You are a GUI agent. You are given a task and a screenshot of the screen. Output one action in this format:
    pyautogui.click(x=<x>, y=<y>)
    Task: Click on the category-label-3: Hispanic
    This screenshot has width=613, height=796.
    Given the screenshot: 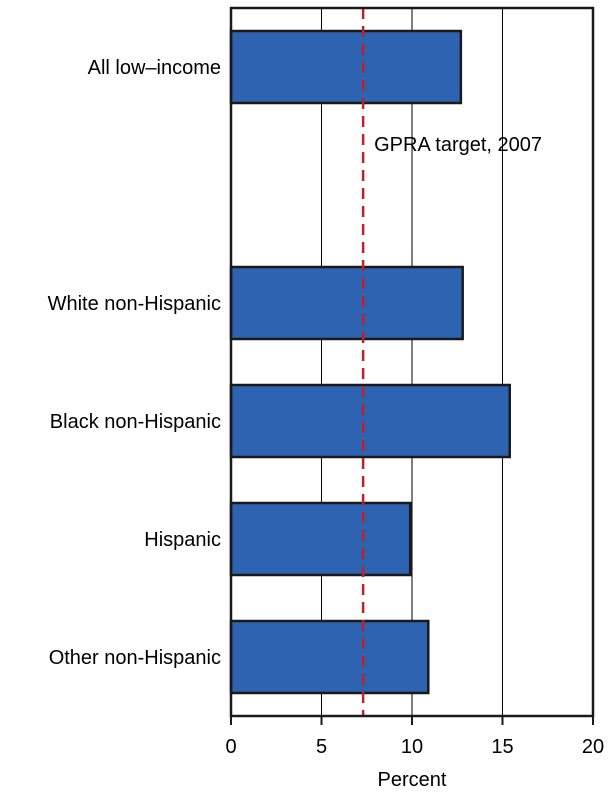 What is the action you would take?
    pyautogui.click(x=182, y=540)
    